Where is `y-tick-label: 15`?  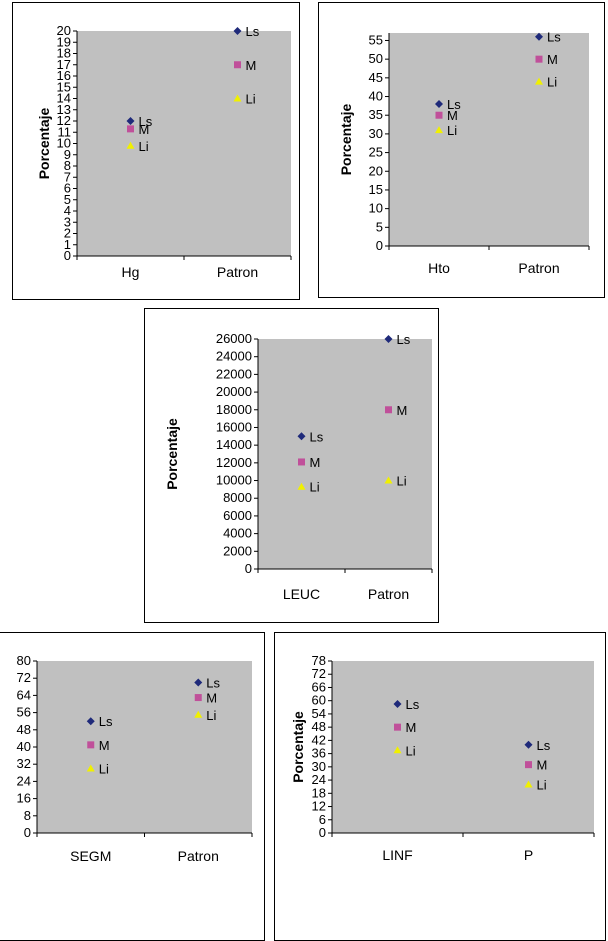
y-tick-label: 15 is located at coordinates (376, 189).